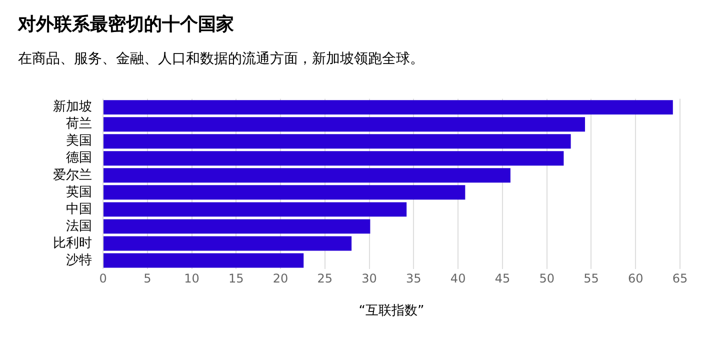 This screenshot has width=720, height=347. Describe the element at coordinates (546, 278) in the screenshot. I see `x-tick-label: 50` at that location.